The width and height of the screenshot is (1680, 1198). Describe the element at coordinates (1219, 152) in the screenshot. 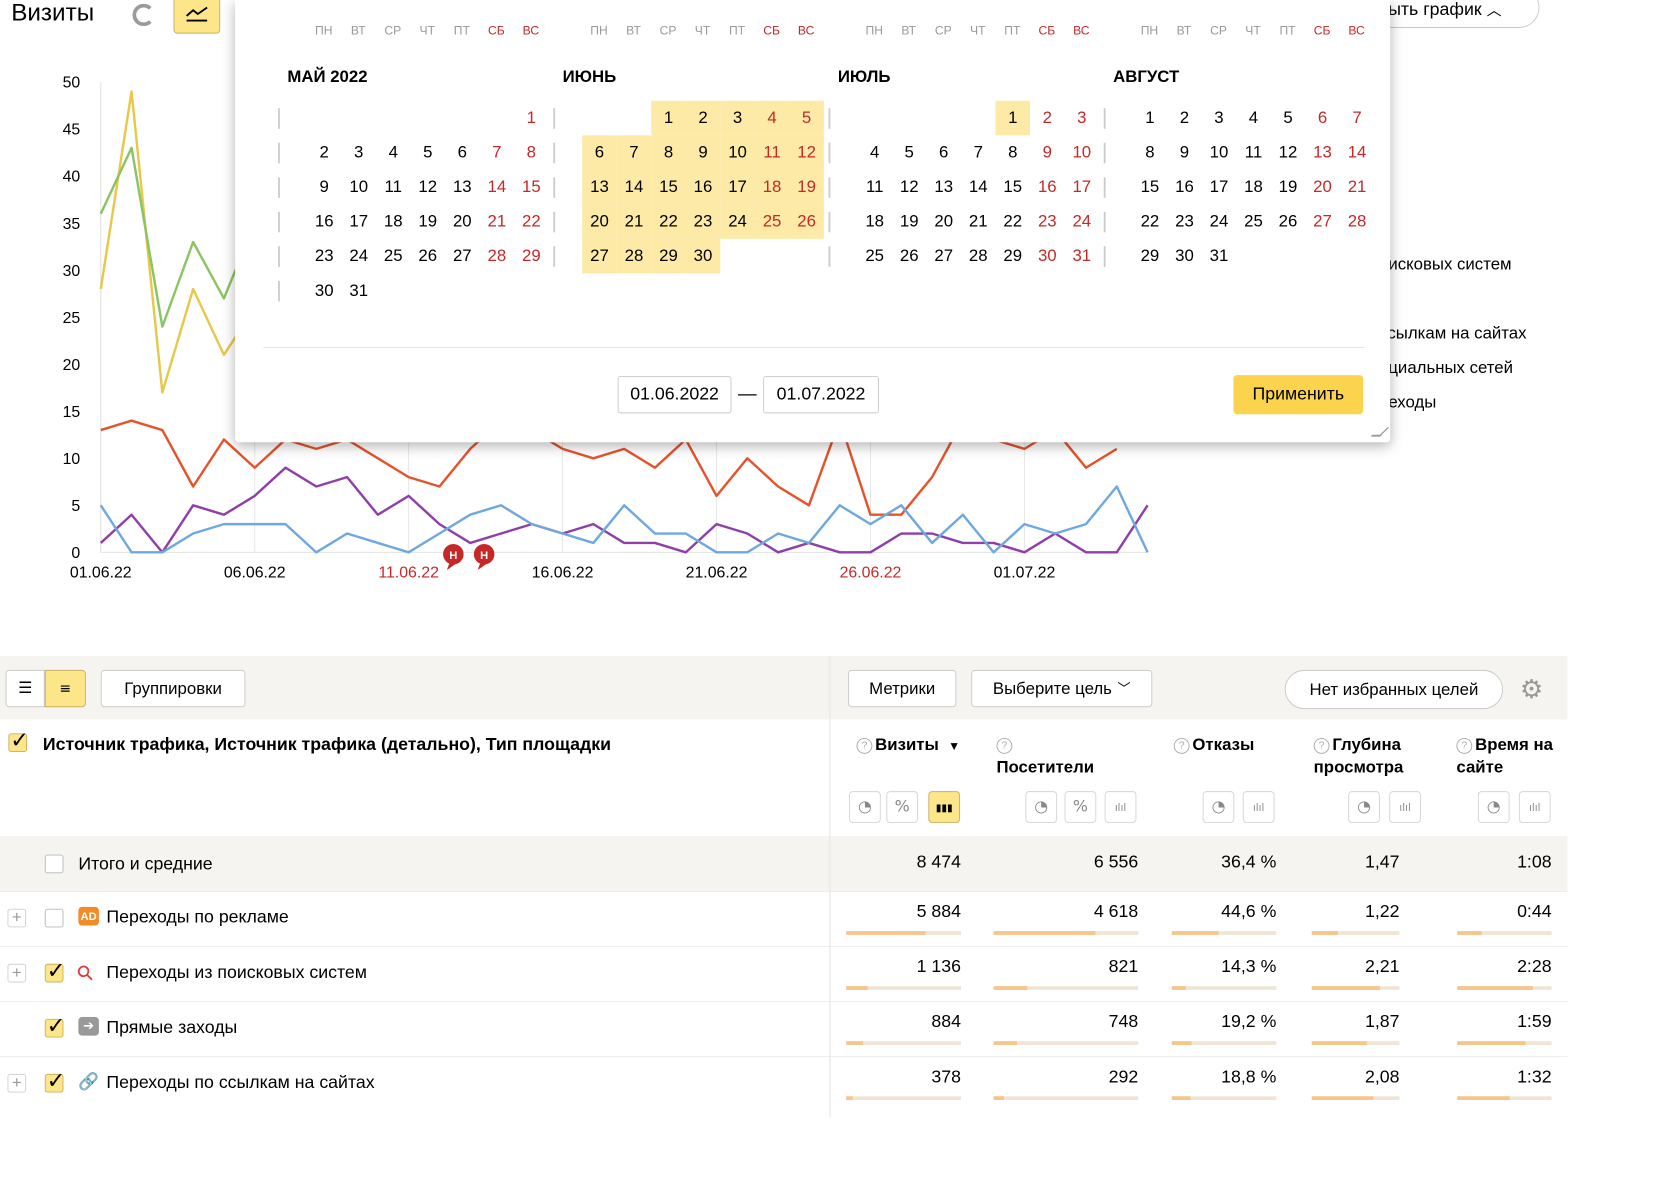

I see `calendar-day: 10` at that location.